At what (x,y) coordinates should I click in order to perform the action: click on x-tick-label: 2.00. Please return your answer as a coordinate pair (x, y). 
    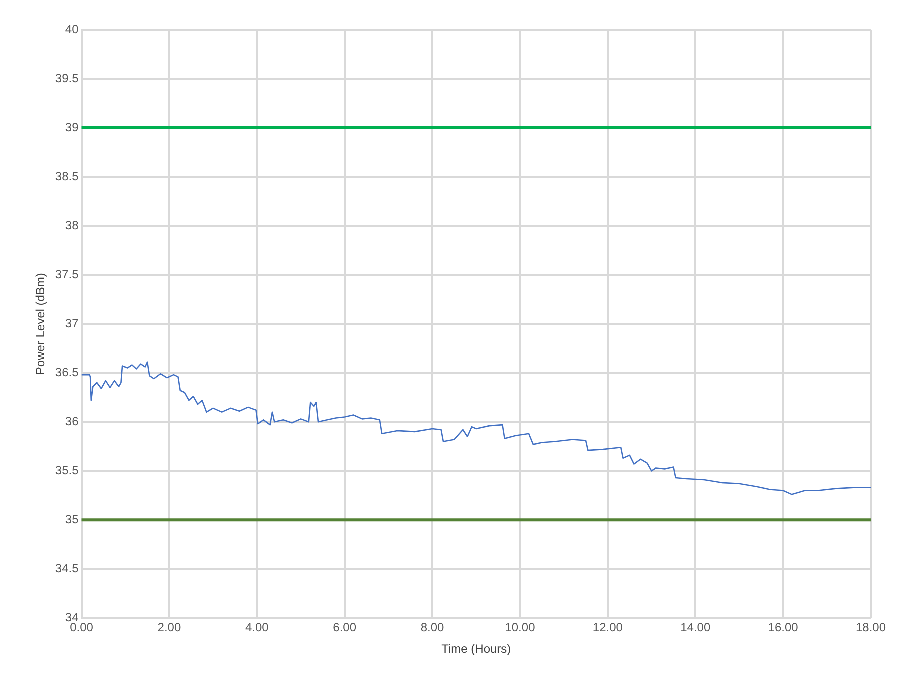
    Looking at the image, I should click on (170, 627).